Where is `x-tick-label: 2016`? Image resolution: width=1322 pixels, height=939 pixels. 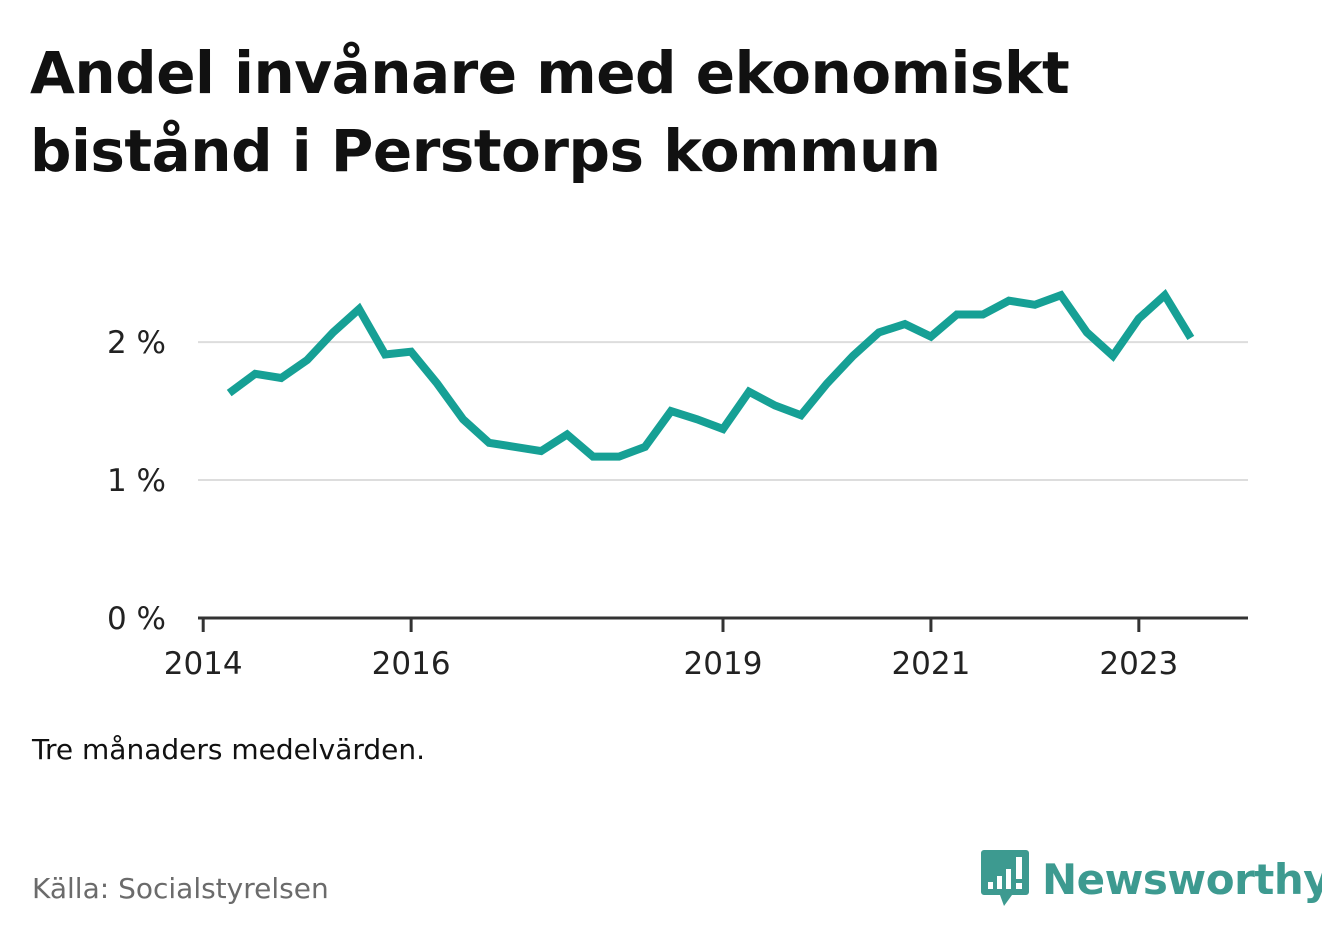
x-tick-label: 2016 is located at coordinates (411, 664).